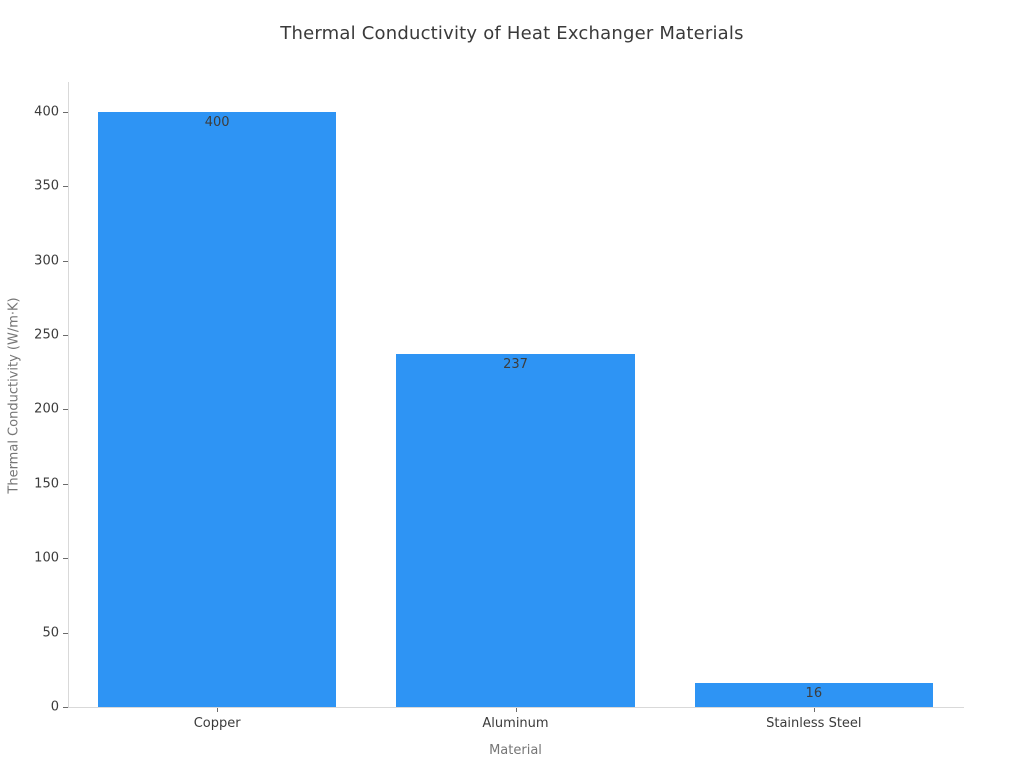 This screenshot has width=1024, height=768. I want to click on y-tick-label: 300, so click(46, 261).